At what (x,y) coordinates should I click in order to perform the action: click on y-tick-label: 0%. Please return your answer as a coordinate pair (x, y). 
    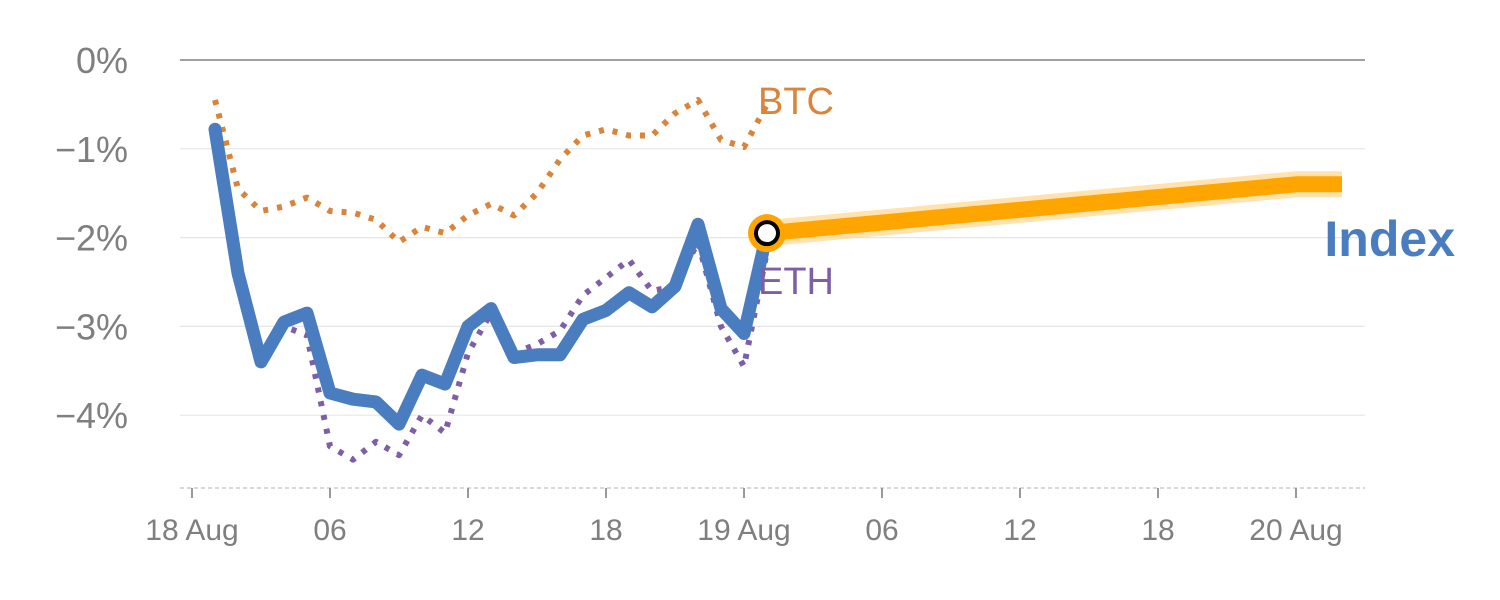
    Looking at the image, I should click on (102, 60).